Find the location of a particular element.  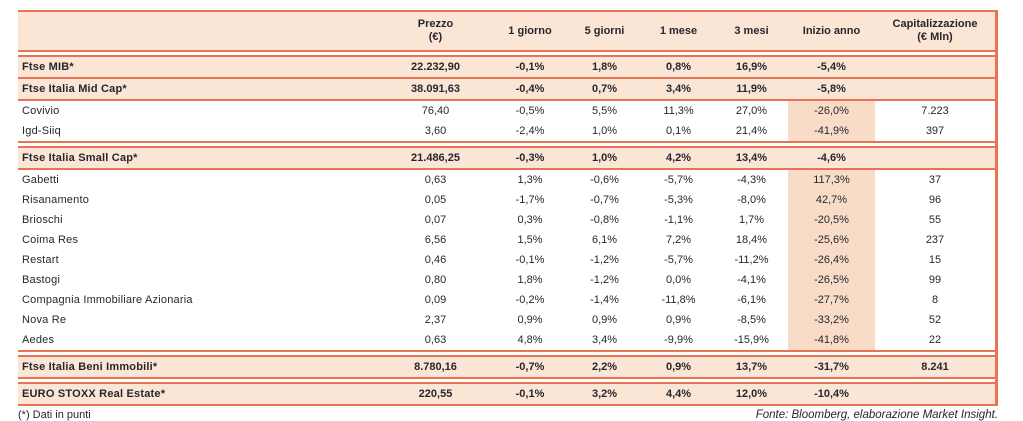

m1-cell: 0,9% is located at coordinates (678, 320).